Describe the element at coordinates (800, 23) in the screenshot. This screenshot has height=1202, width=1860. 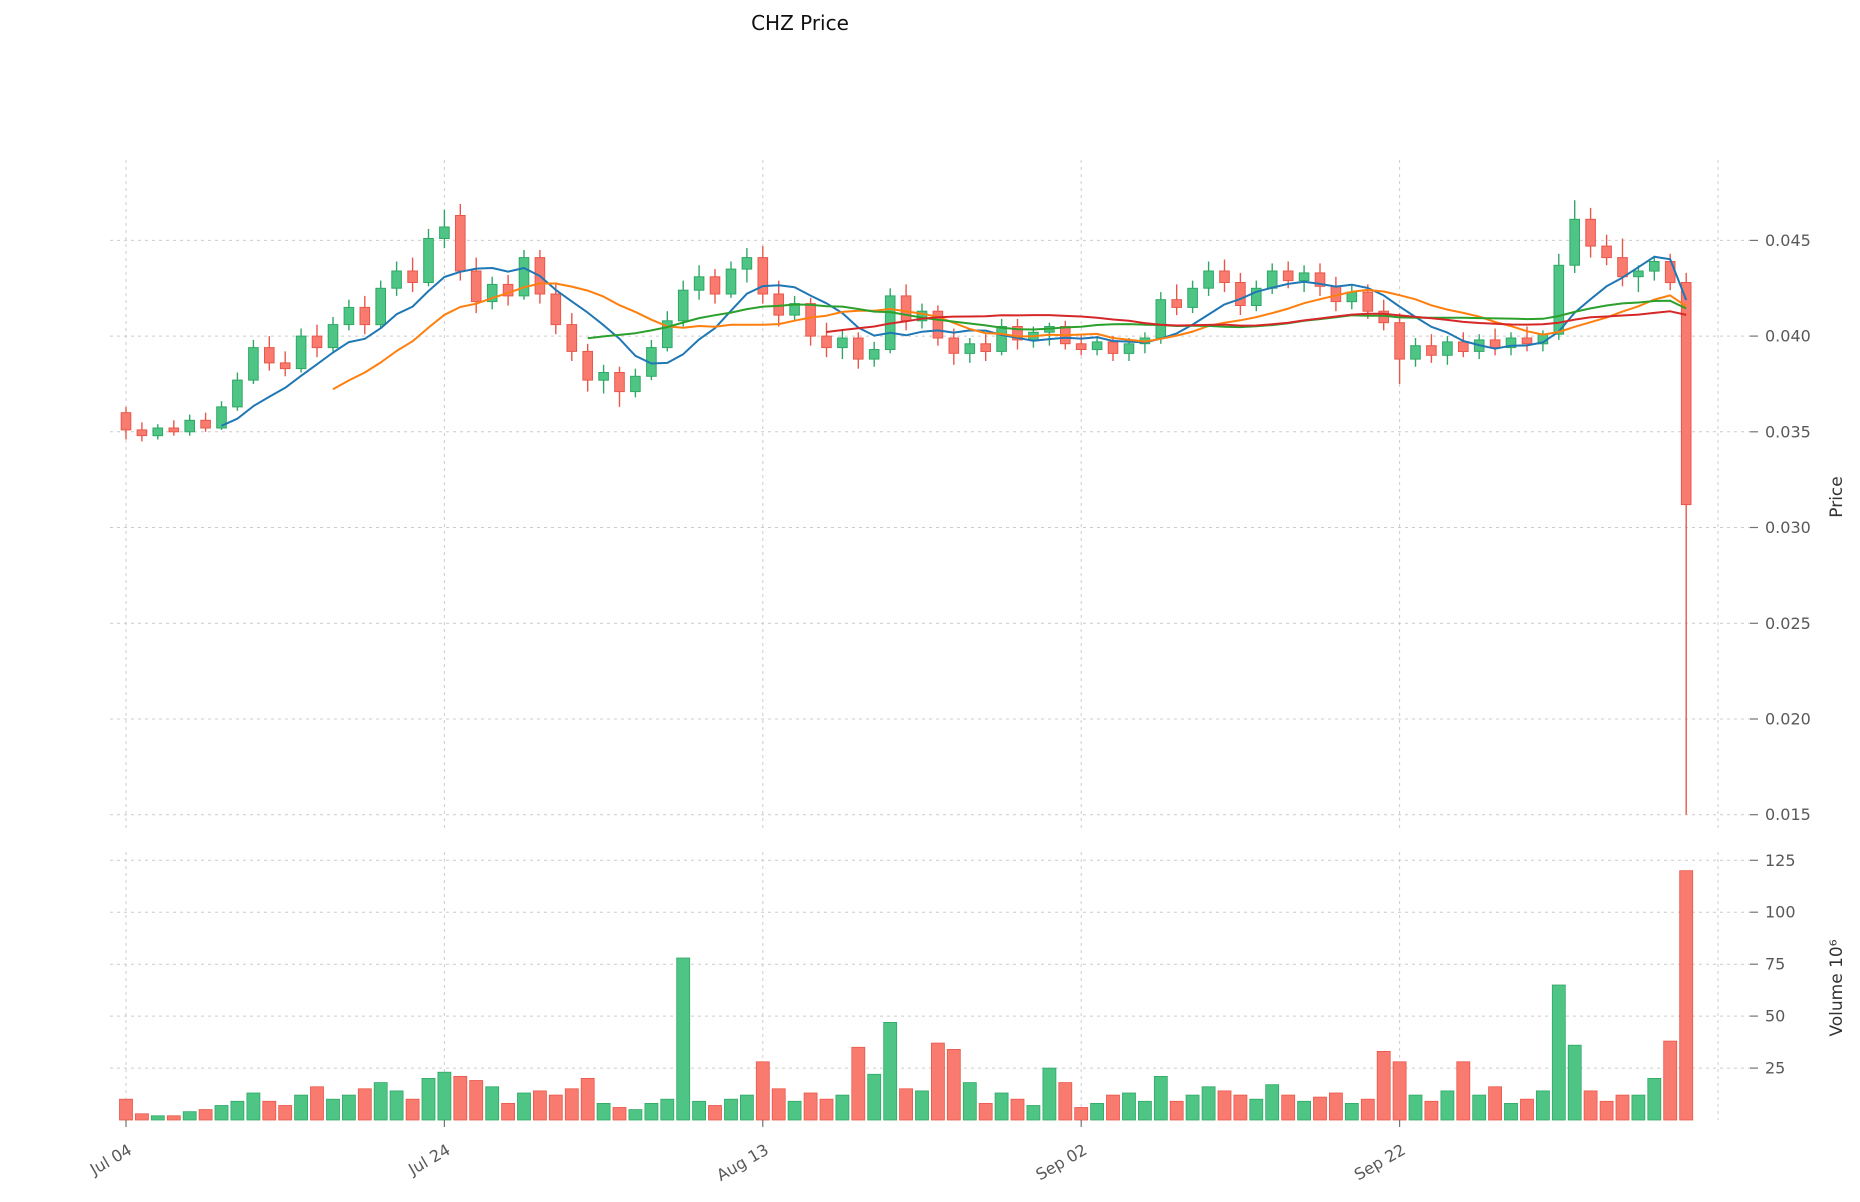
I see `chart-title: CHZ Price` at that location.